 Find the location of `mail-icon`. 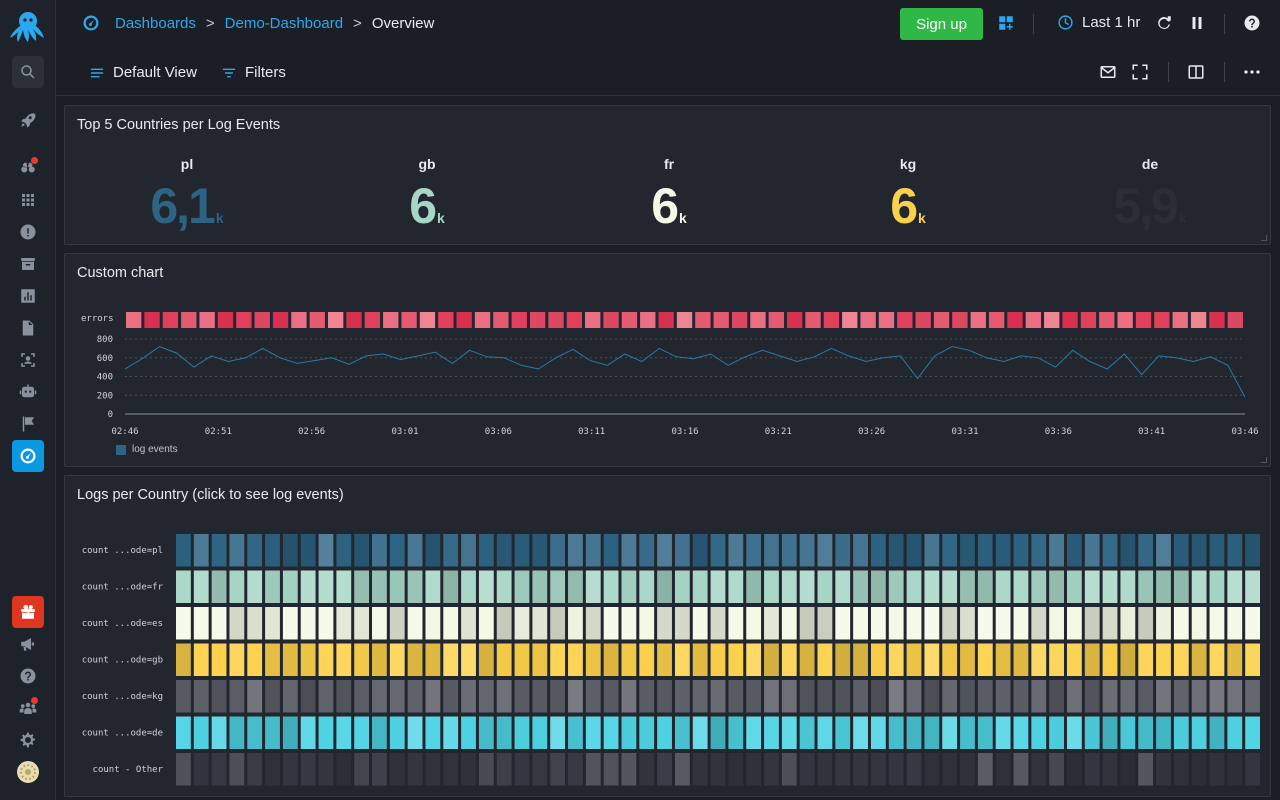

mail-icon is located at coordinates (1108, 72).